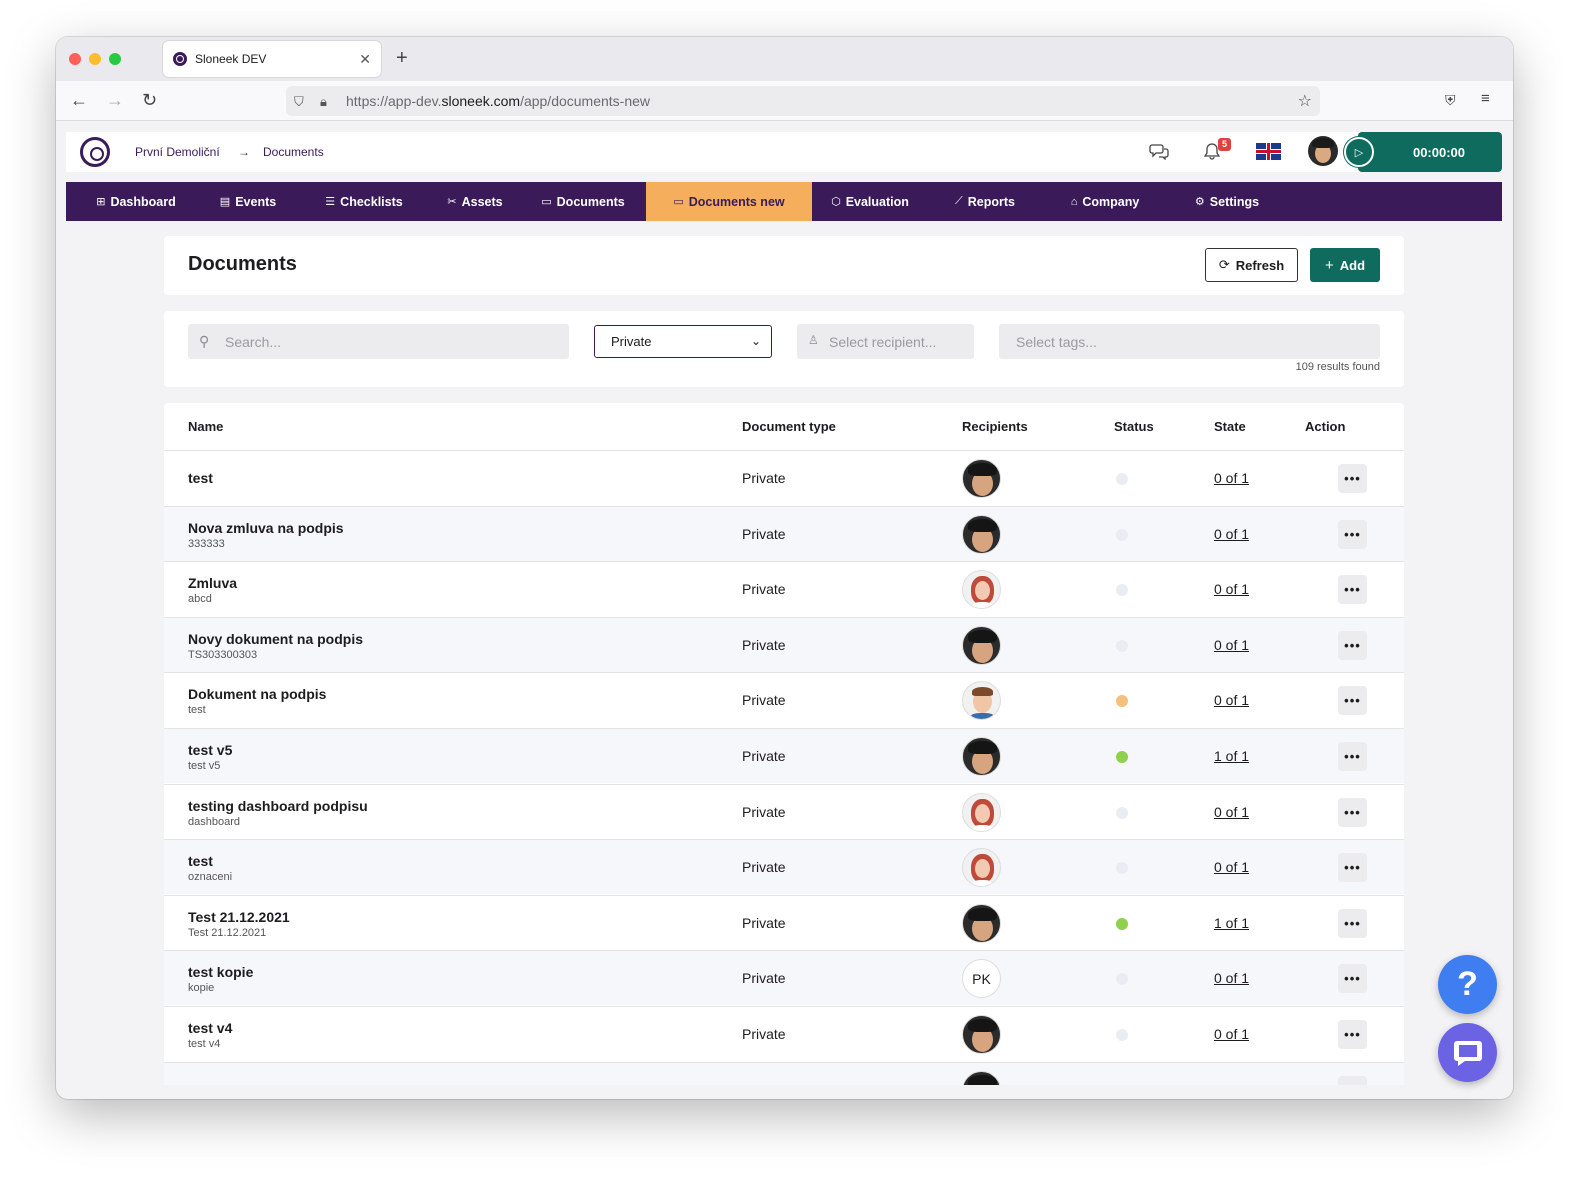 The width and height of the screenshot is (1579, 1180). I want to click on nav-item-assets: ✂ Assets, so click(475, 201).